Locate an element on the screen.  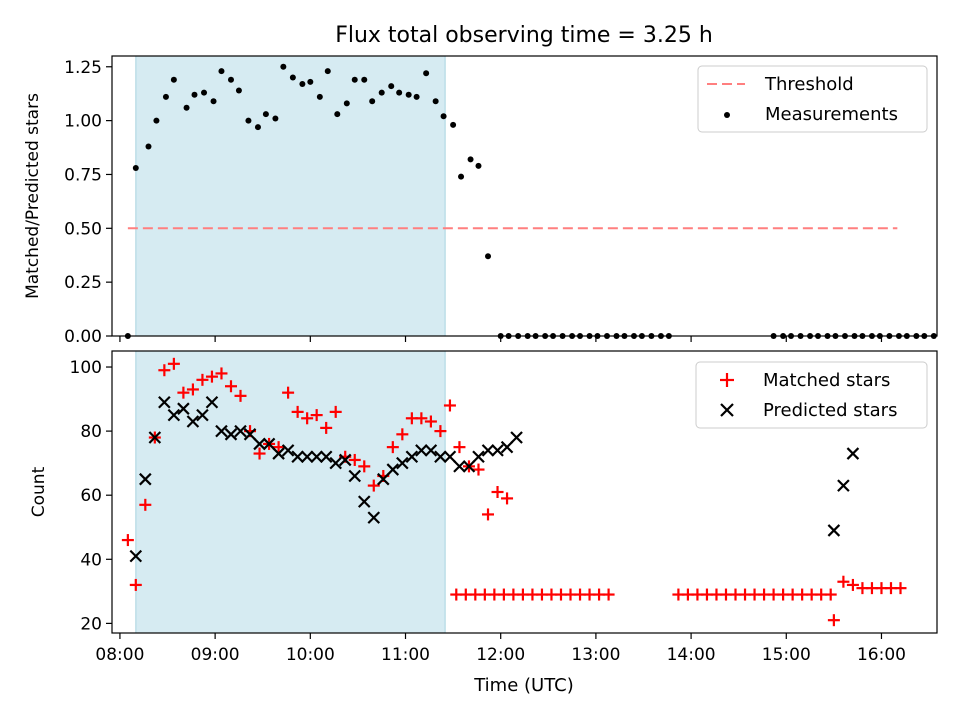
top-y-axis: 0.00 0.25 0.50 0.75 1.00 1.25 is located at coordinates (88, 202).